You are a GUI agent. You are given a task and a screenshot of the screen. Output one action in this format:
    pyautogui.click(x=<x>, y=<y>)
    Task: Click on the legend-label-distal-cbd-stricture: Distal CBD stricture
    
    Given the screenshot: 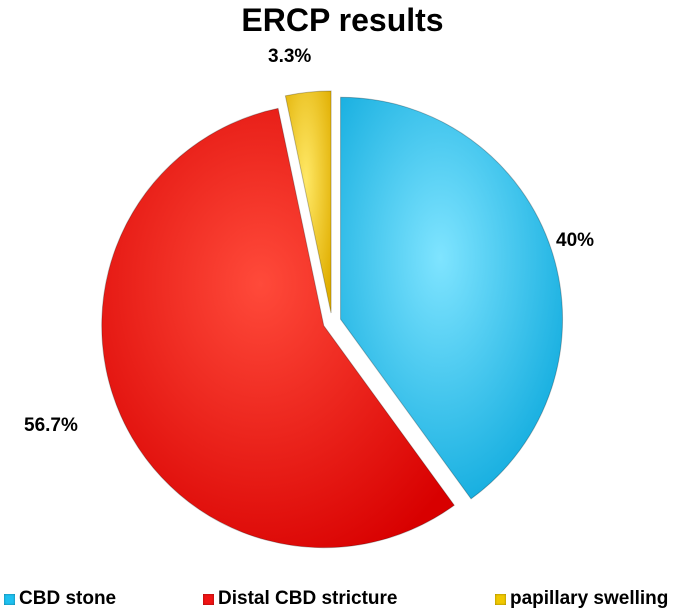 What is the action you would take?
    pyautogui.click(x=308, y=598)
    